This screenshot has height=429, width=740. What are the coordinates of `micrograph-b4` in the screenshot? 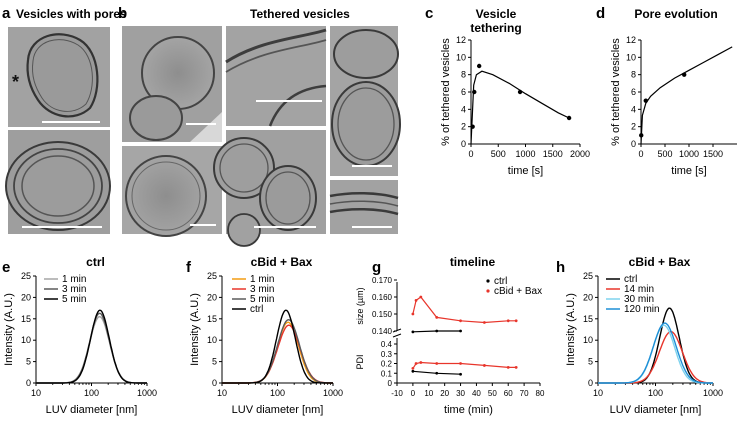 It's located at (269, 188).